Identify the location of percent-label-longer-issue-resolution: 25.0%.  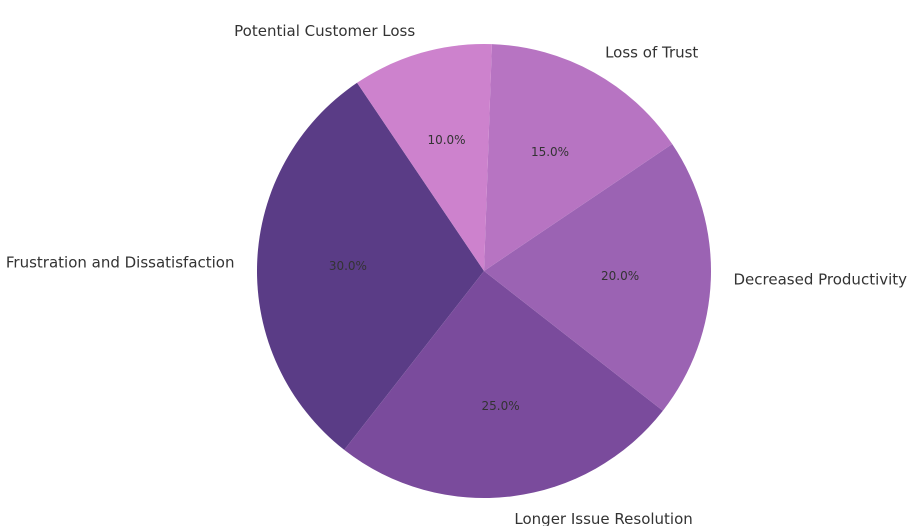
(501, 406).